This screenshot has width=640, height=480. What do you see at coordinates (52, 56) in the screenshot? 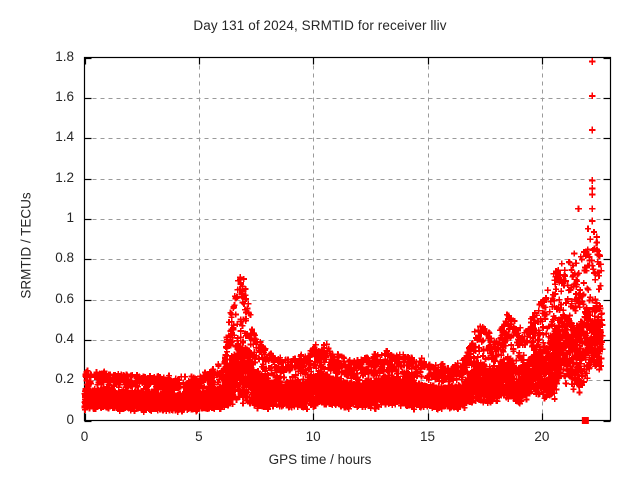
I see `y-tick-label: 1.8` at bounding box center [52, 56].